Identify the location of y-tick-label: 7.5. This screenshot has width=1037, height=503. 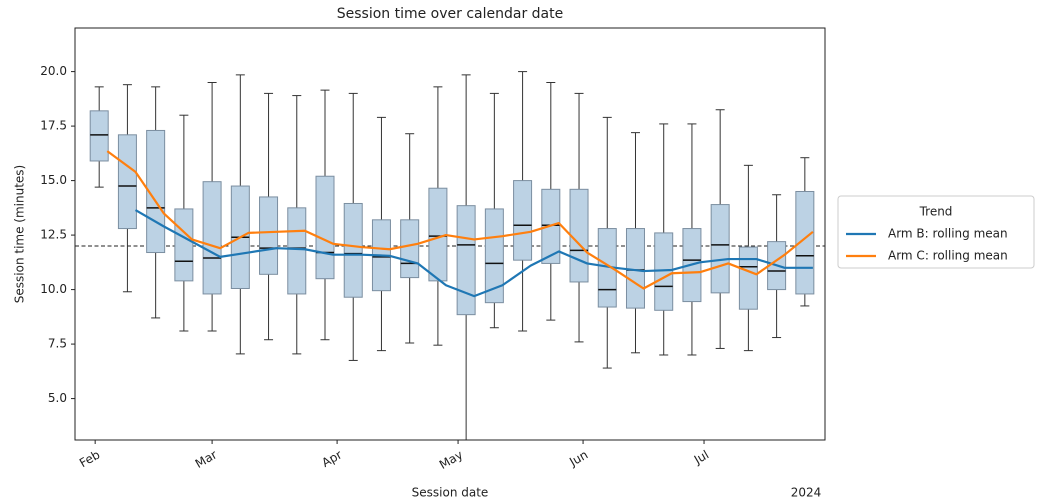
(57, 344).